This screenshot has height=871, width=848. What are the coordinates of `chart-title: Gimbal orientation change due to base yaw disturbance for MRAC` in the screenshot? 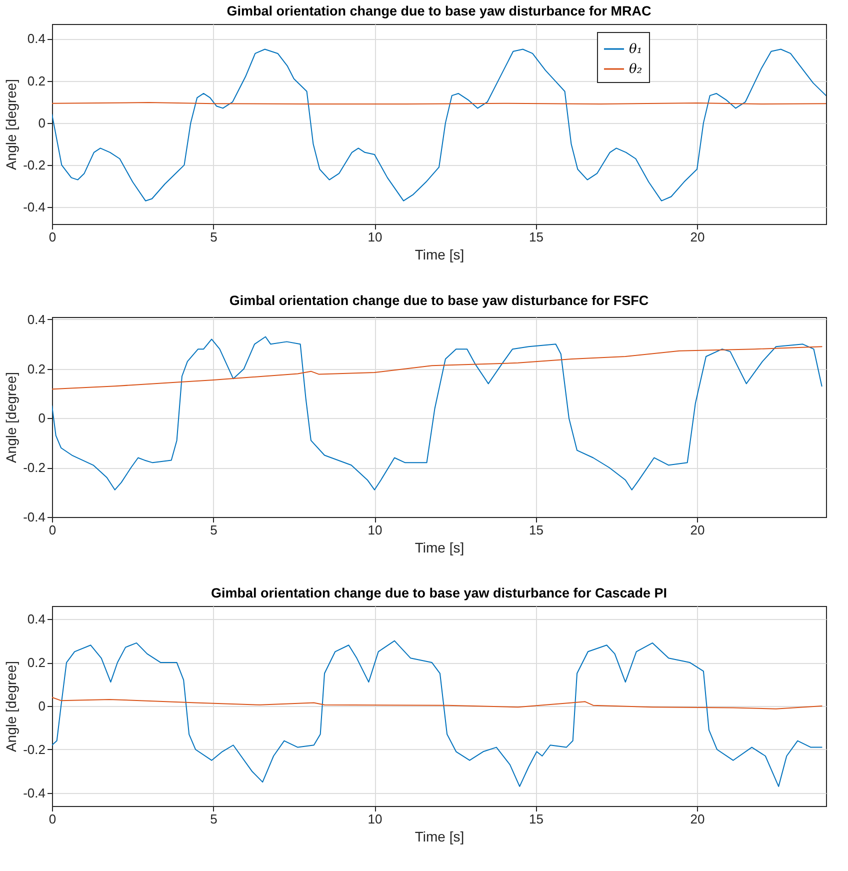 It's located at (439, 11).